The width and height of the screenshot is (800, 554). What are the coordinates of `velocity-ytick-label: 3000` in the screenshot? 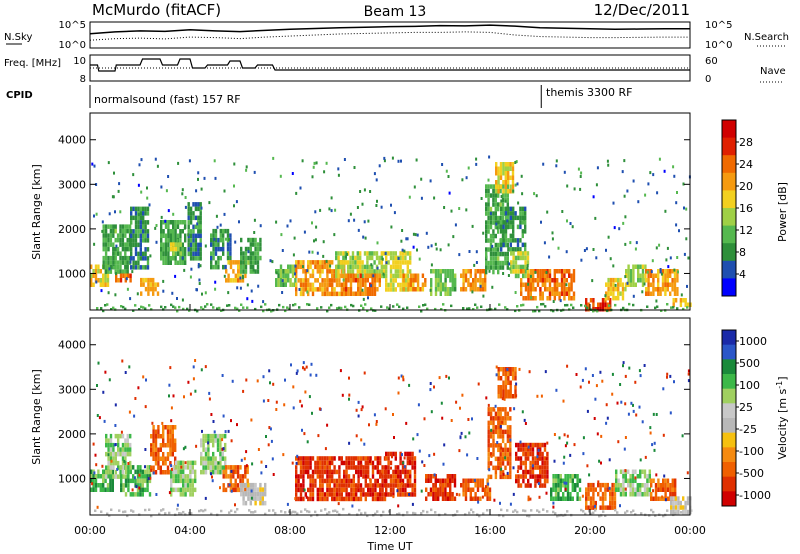 It's located at (72, 389).